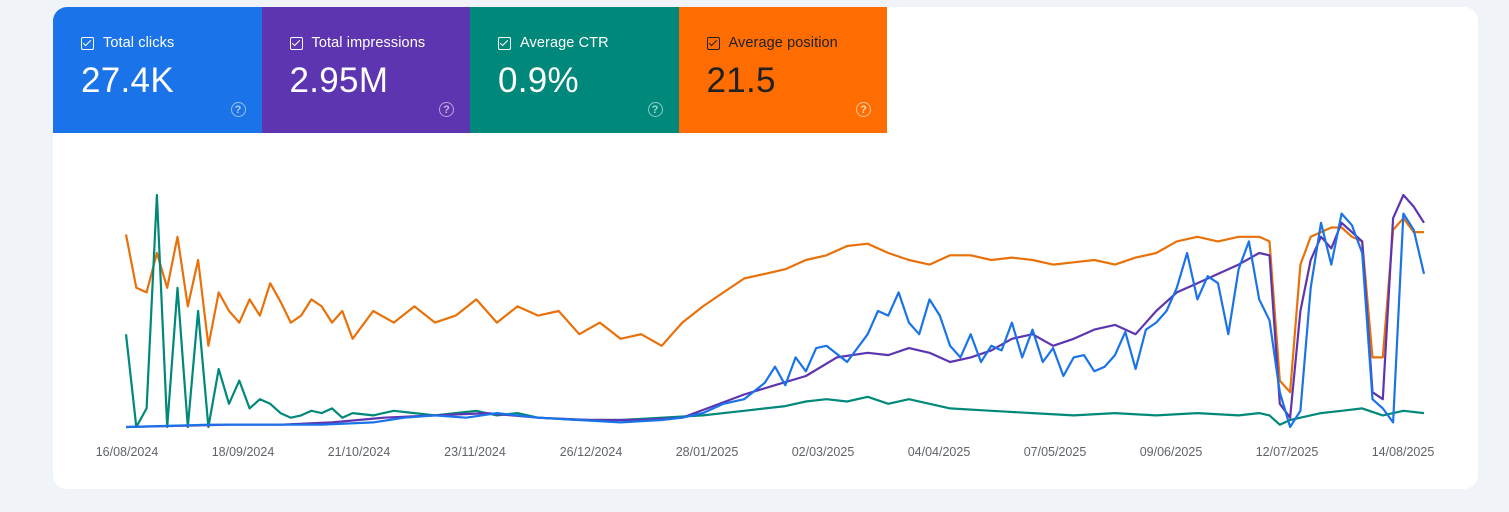  I want to click on metric-value: 2.95M, so click(339, 80).